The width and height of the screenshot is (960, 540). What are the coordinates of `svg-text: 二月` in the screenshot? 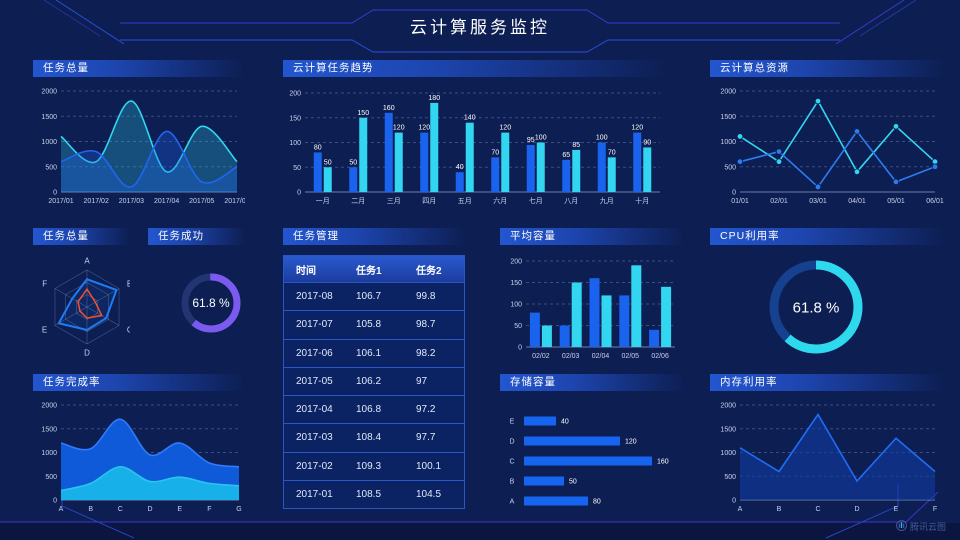 It's located at (358, 201).